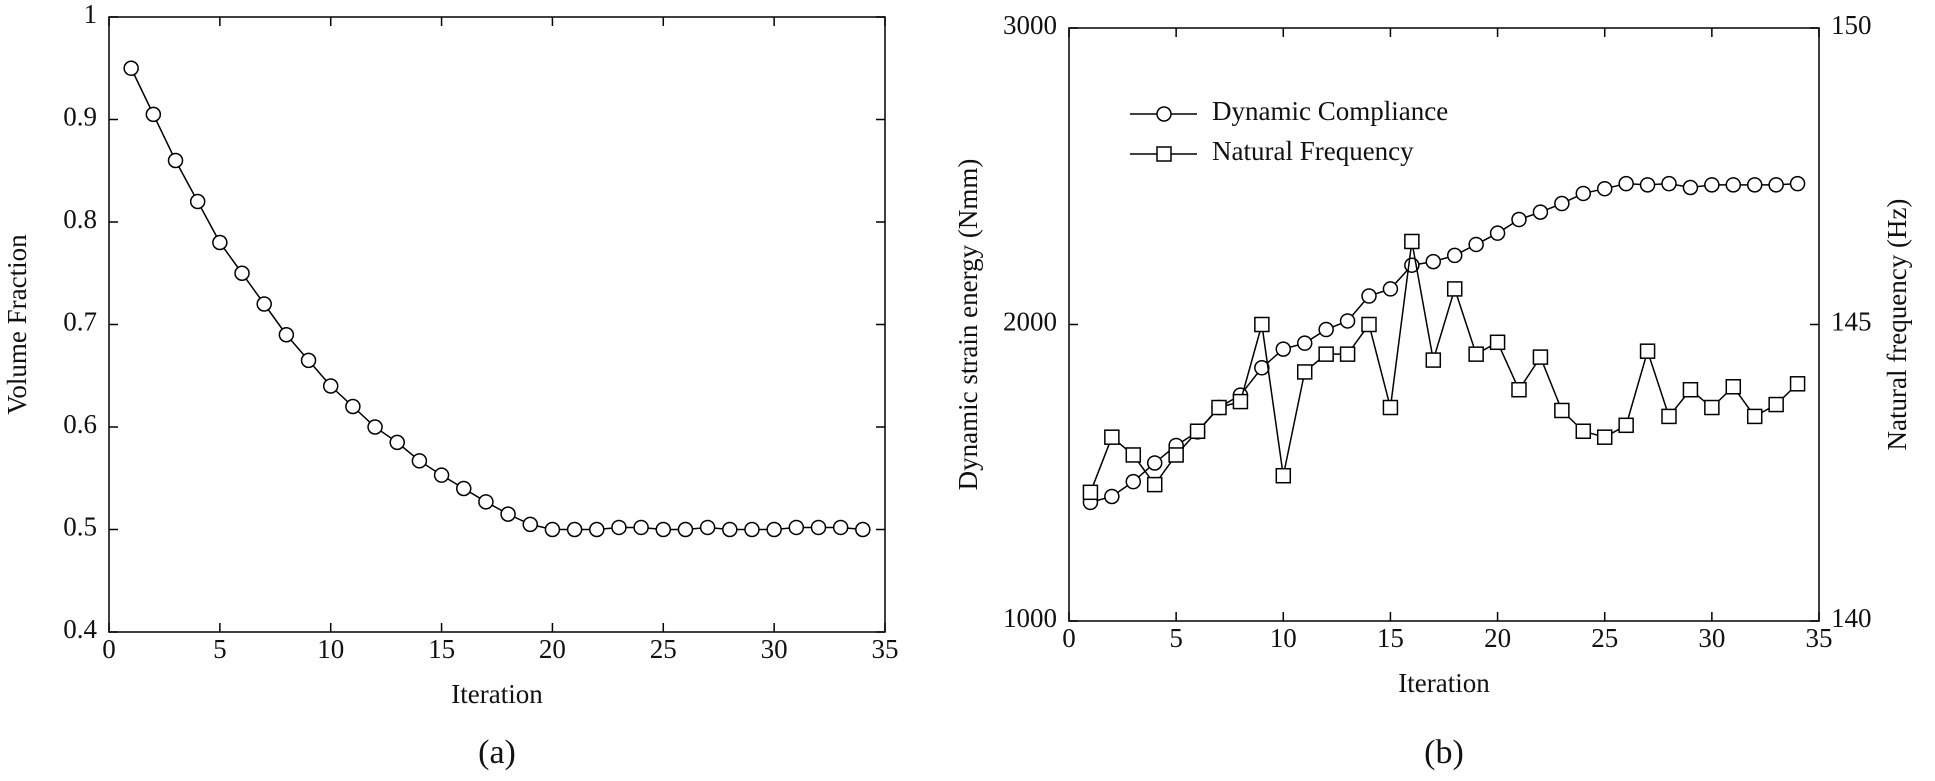 The width and height of the screenshot is (1935, 781). I want to click on legend-label: Natural Frequency, so click(1313, 151).